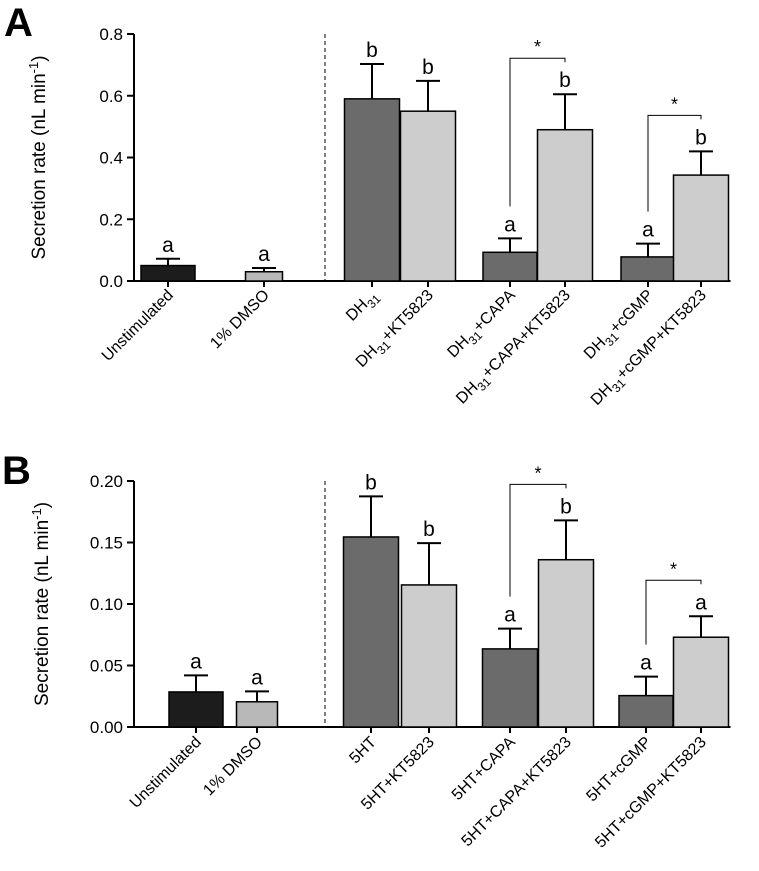 The width and height of the screenshot is (759, 871). I want to click on x-category-label: DH31, so click(363, 307).